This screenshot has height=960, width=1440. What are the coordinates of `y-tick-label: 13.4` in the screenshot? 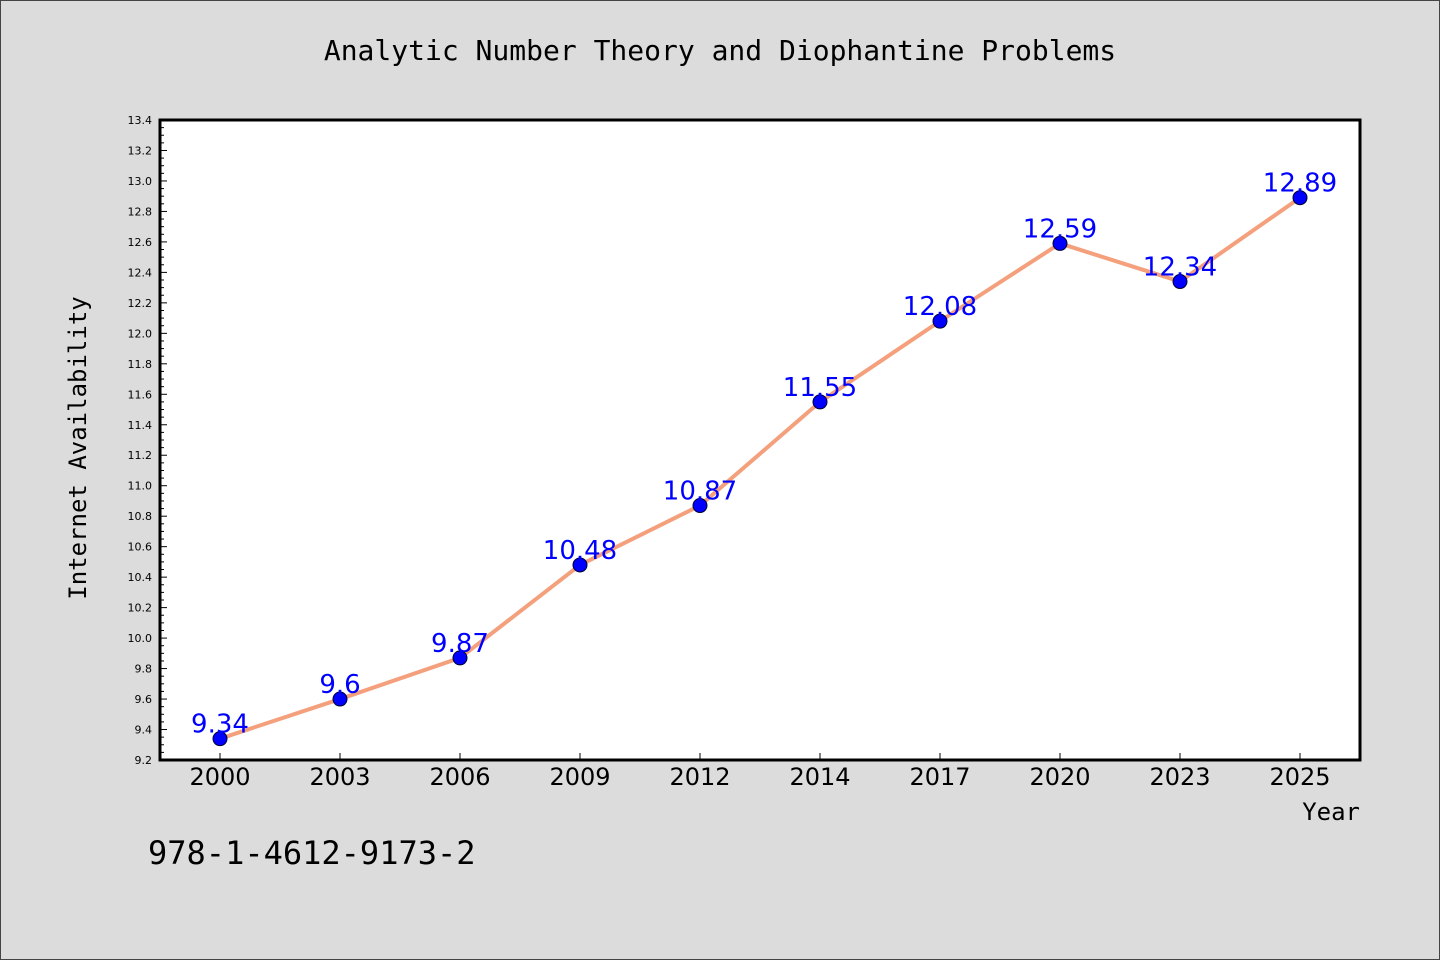 It's located at (140, 120).